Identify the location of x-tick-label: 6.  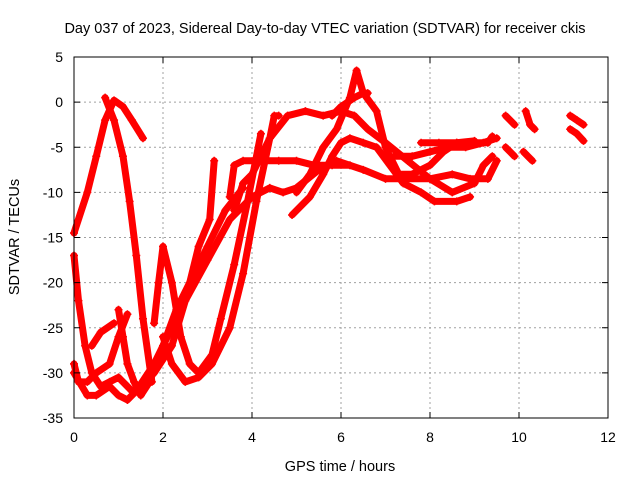
(341, 437).